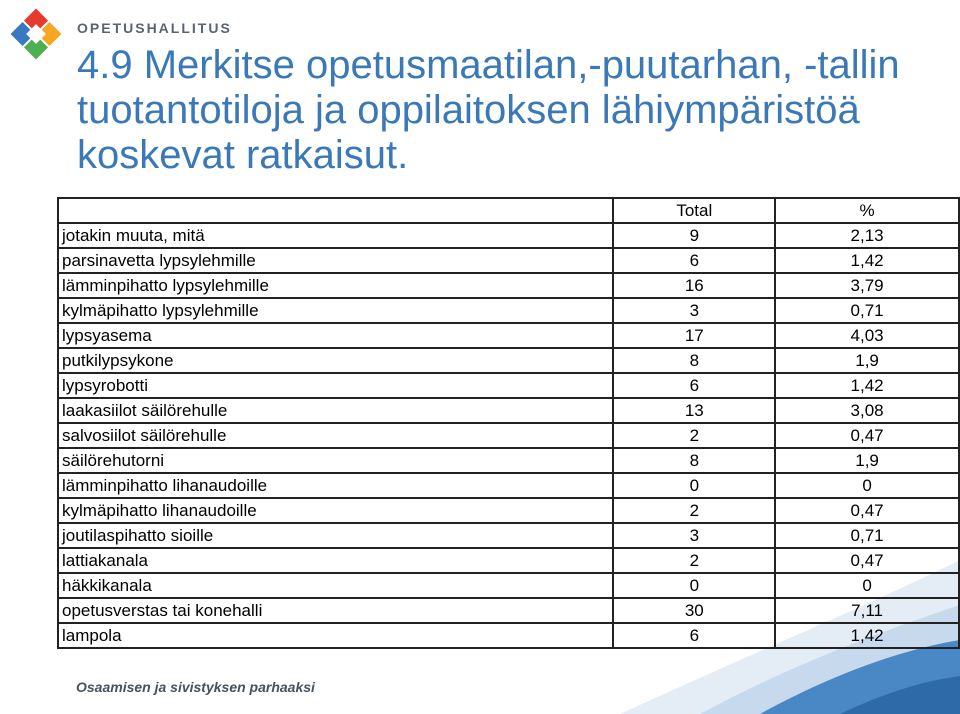 The height and width of the screenshot is (714, 960). I want to click on row-percent: 4,03, so click(867, 335).